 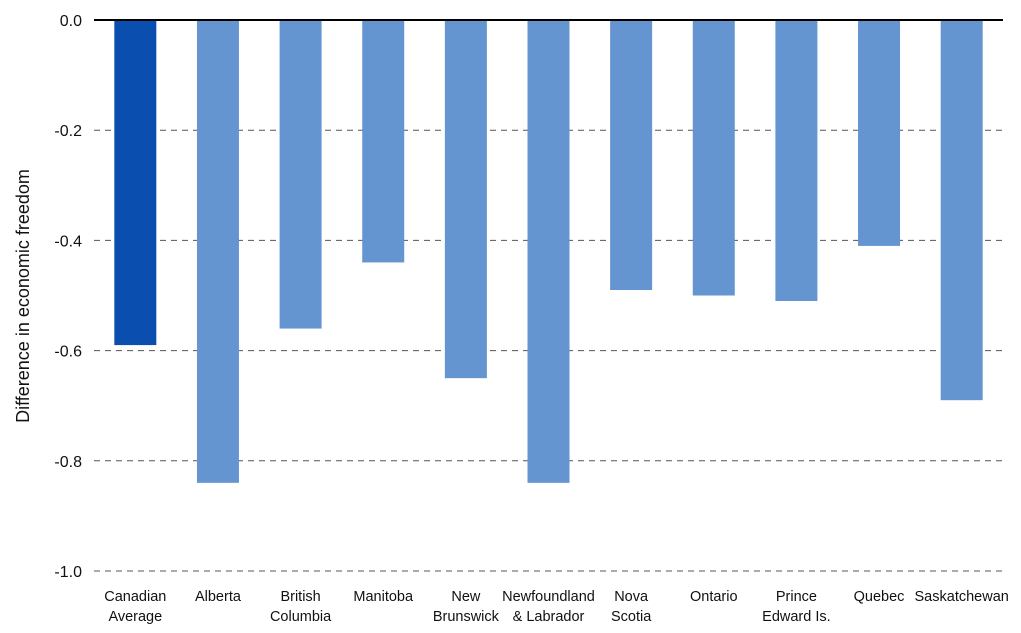 I want to click on x-category-label: Nova Scotia, so click(x=631, y=607).